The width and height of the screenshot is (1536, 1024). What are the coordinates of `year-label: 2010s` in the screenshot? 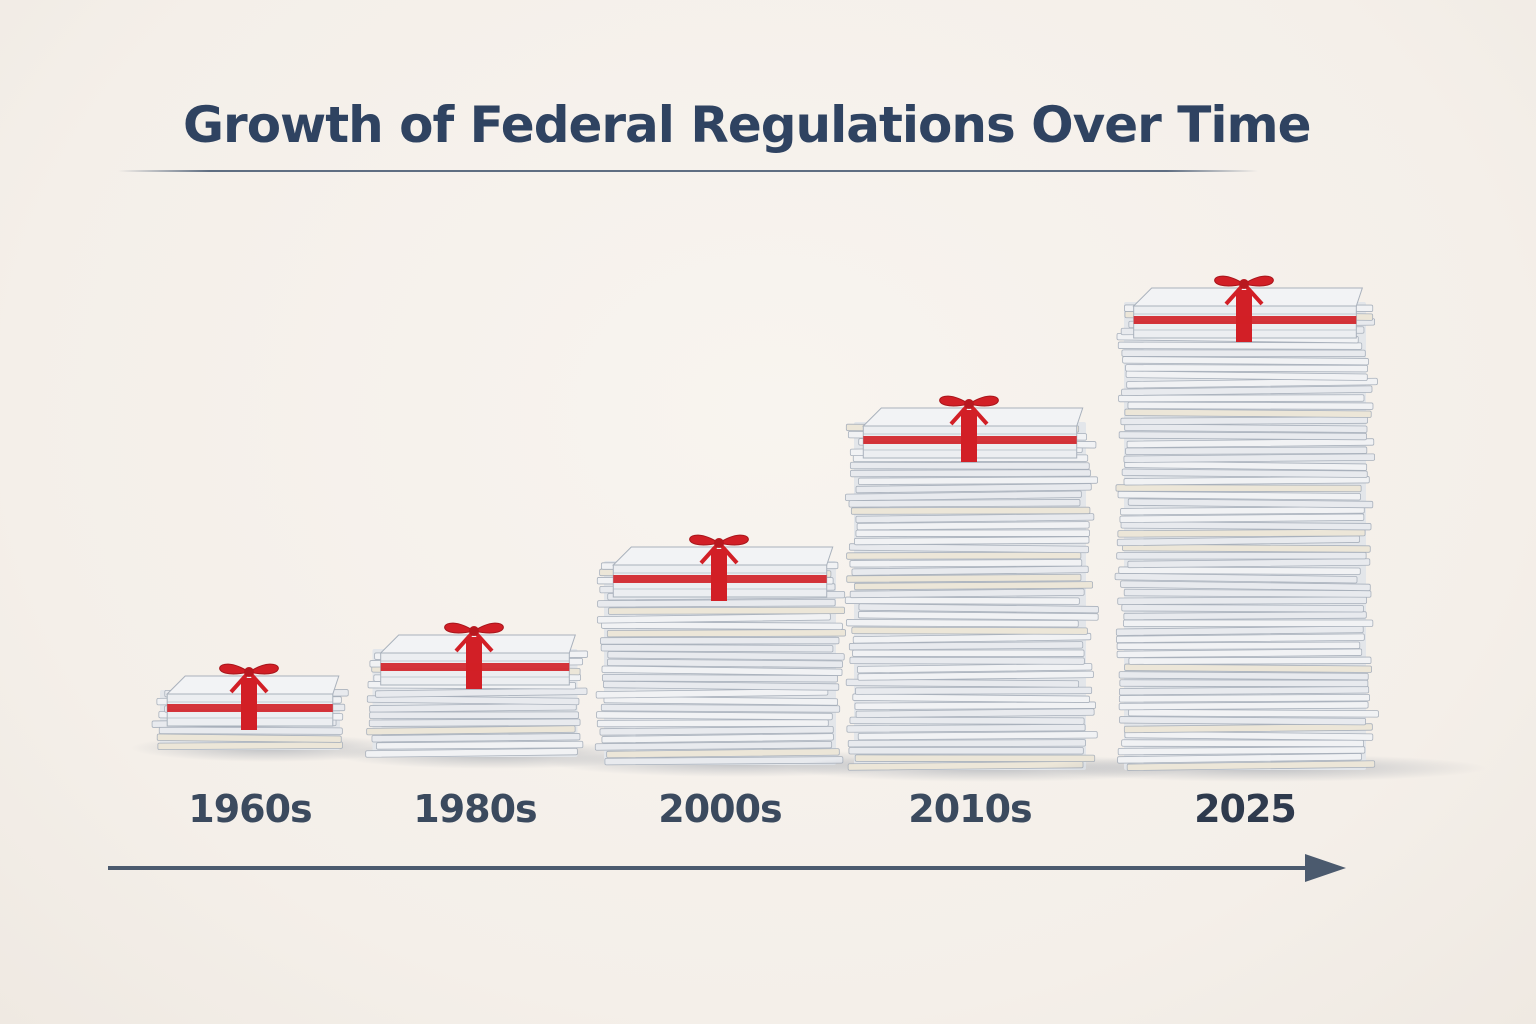 It's located at (970, 809).